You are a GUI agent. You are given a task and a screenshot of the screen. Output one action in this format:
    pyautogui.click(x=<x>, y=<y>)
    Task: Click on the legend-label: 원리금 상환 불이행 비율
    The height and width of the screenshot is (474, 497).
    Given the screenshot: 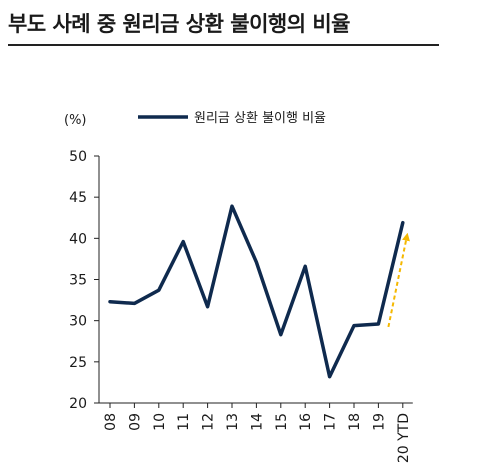 What is the action you would take?
    pyautogui.click(x=260, y=118)
    